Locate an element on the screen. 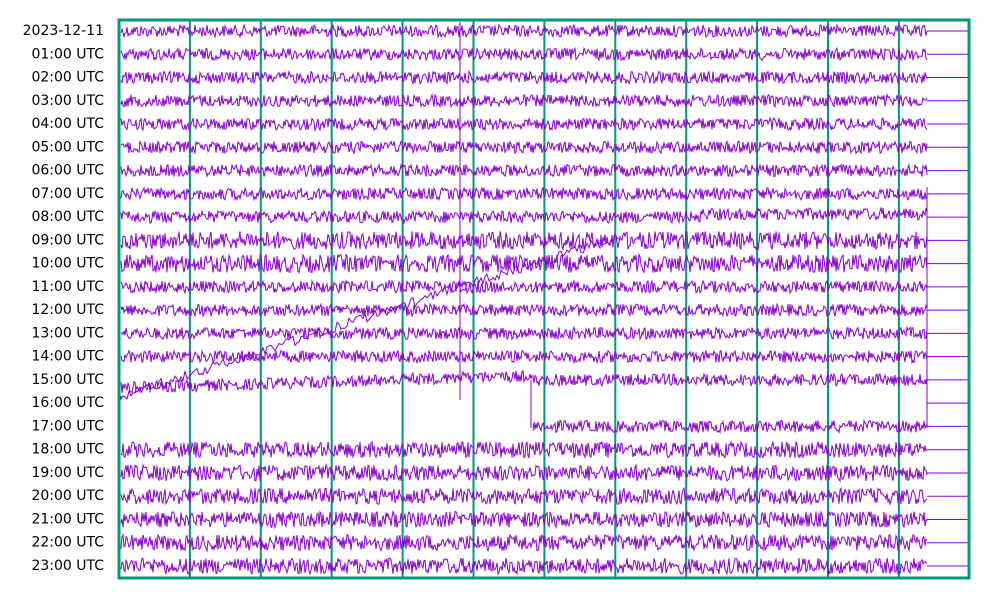 The image size is (1000, 600). row-label: 2023-12-11 is located at coordinates (63, 31).